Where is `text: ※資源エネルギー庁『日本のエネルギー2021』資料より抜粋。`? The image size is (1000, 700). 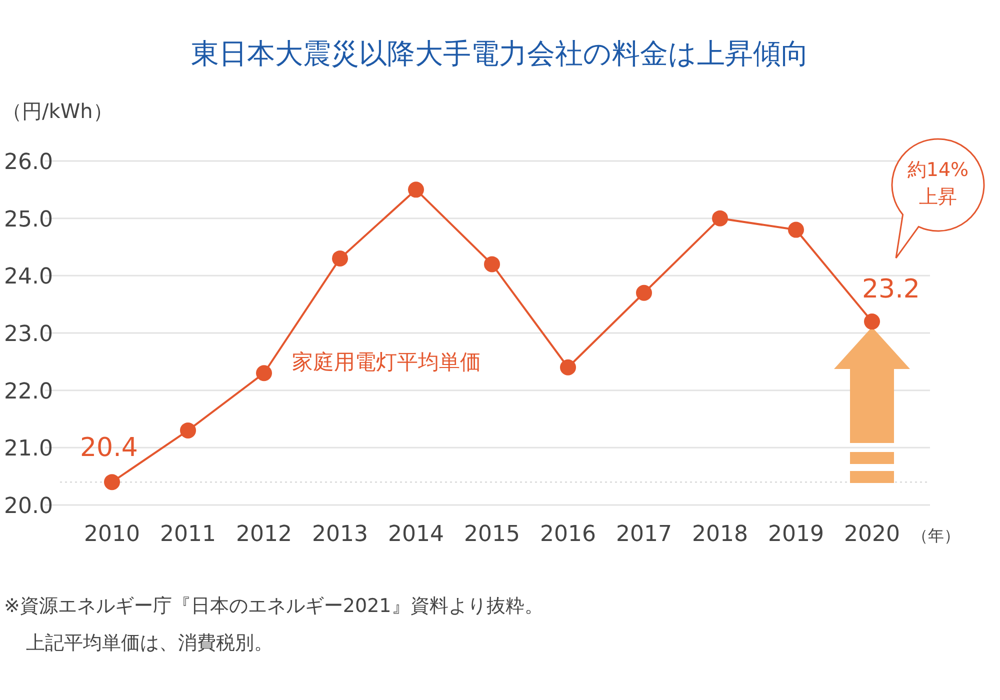 text: ※資源エネルギー庁『日本のエネルギー2021』資料より抜粋。 is located at coordinates (274, 606).